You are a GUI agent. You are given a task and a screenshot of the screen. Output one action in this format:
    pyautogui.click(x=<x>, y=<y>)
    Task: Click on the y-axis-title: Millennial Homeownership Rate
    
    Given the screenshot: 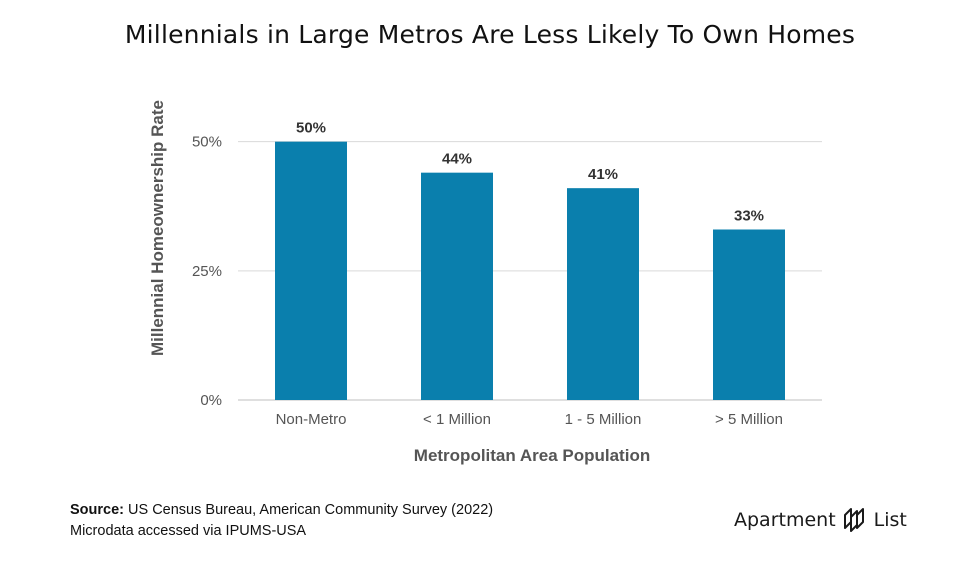 What is the action you would take?
    pyautogui.click(x=157, y=228)
    